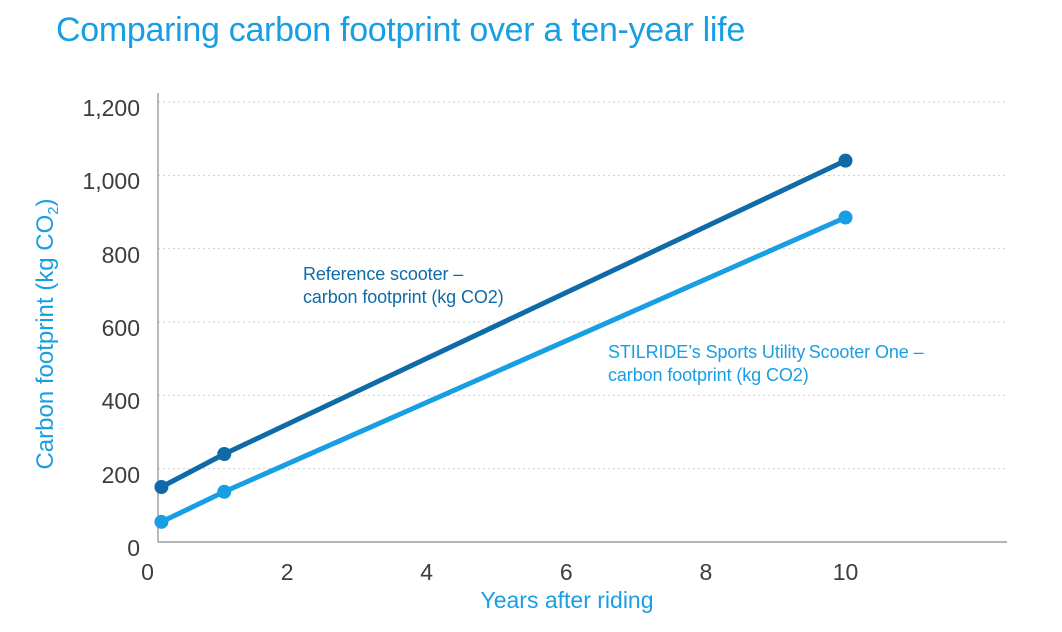 This screenshot has width=1062, height=632. What do you see at coordinates (111, 181) in the screenshot?
I see `y-tick-label-1,000: 1,000` at bounding box center [111, 181].